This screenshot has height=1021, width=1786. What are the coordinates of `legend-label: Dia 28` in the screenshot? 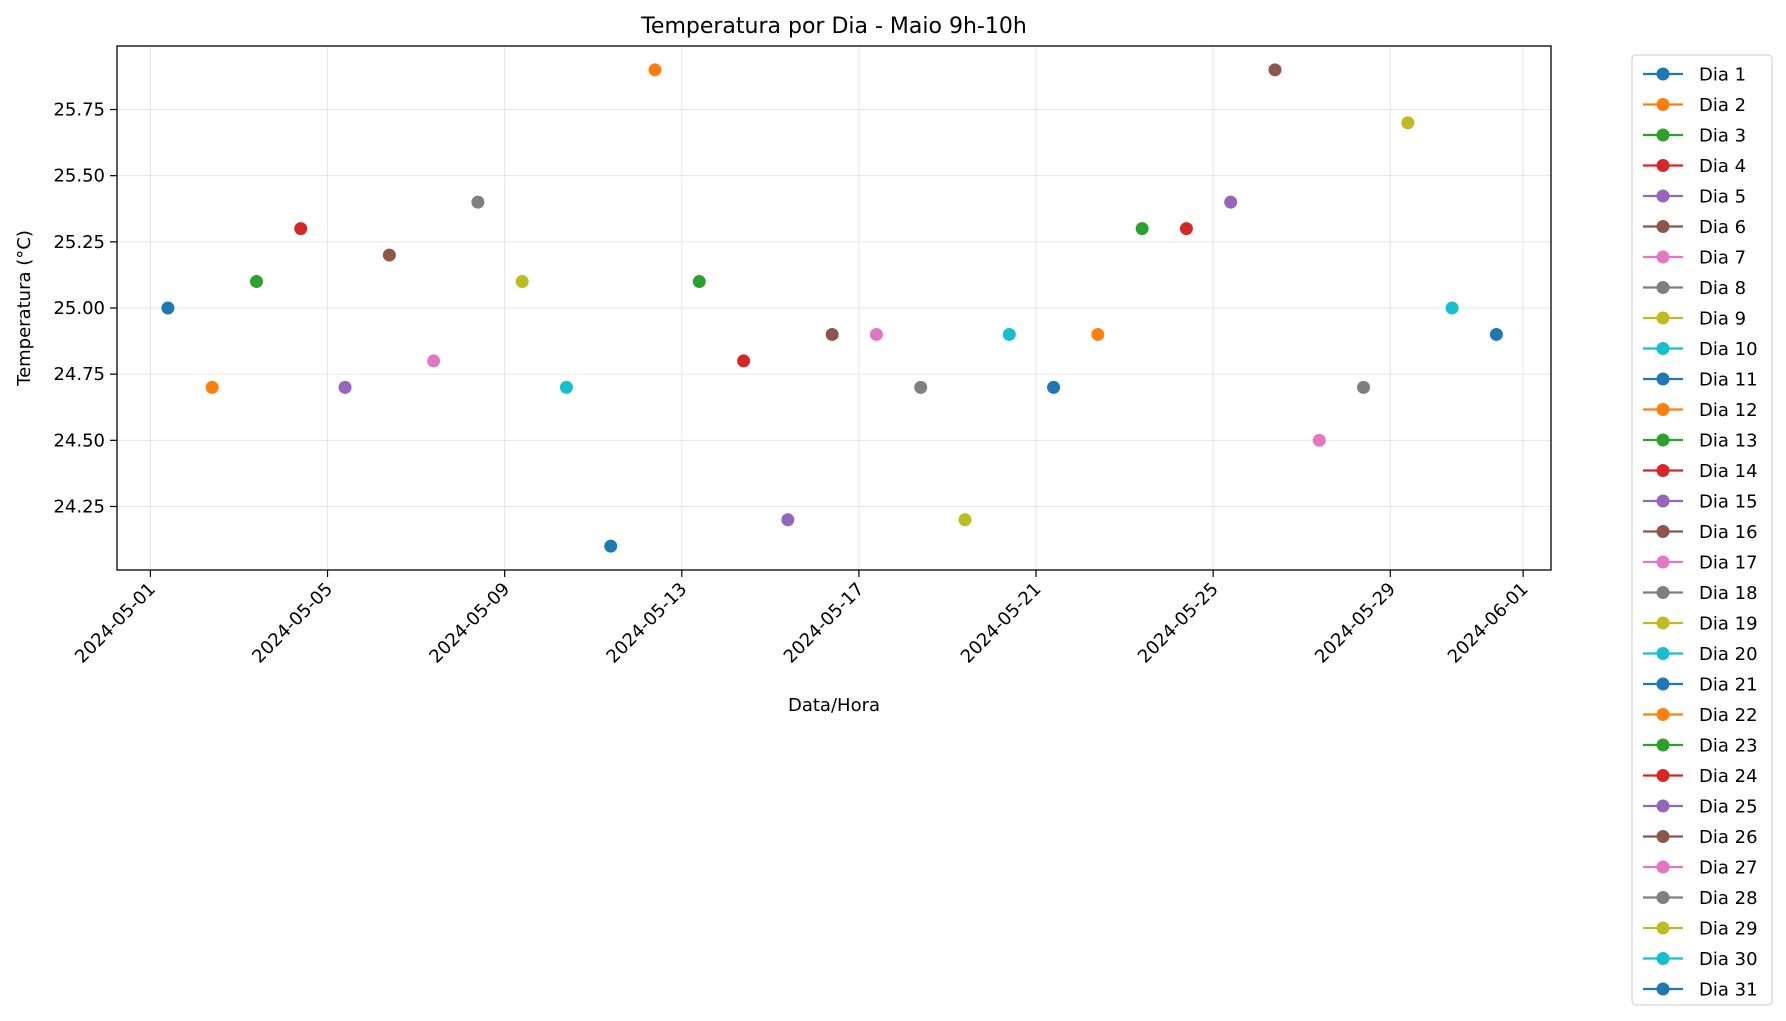 It's located at (1728, 898).